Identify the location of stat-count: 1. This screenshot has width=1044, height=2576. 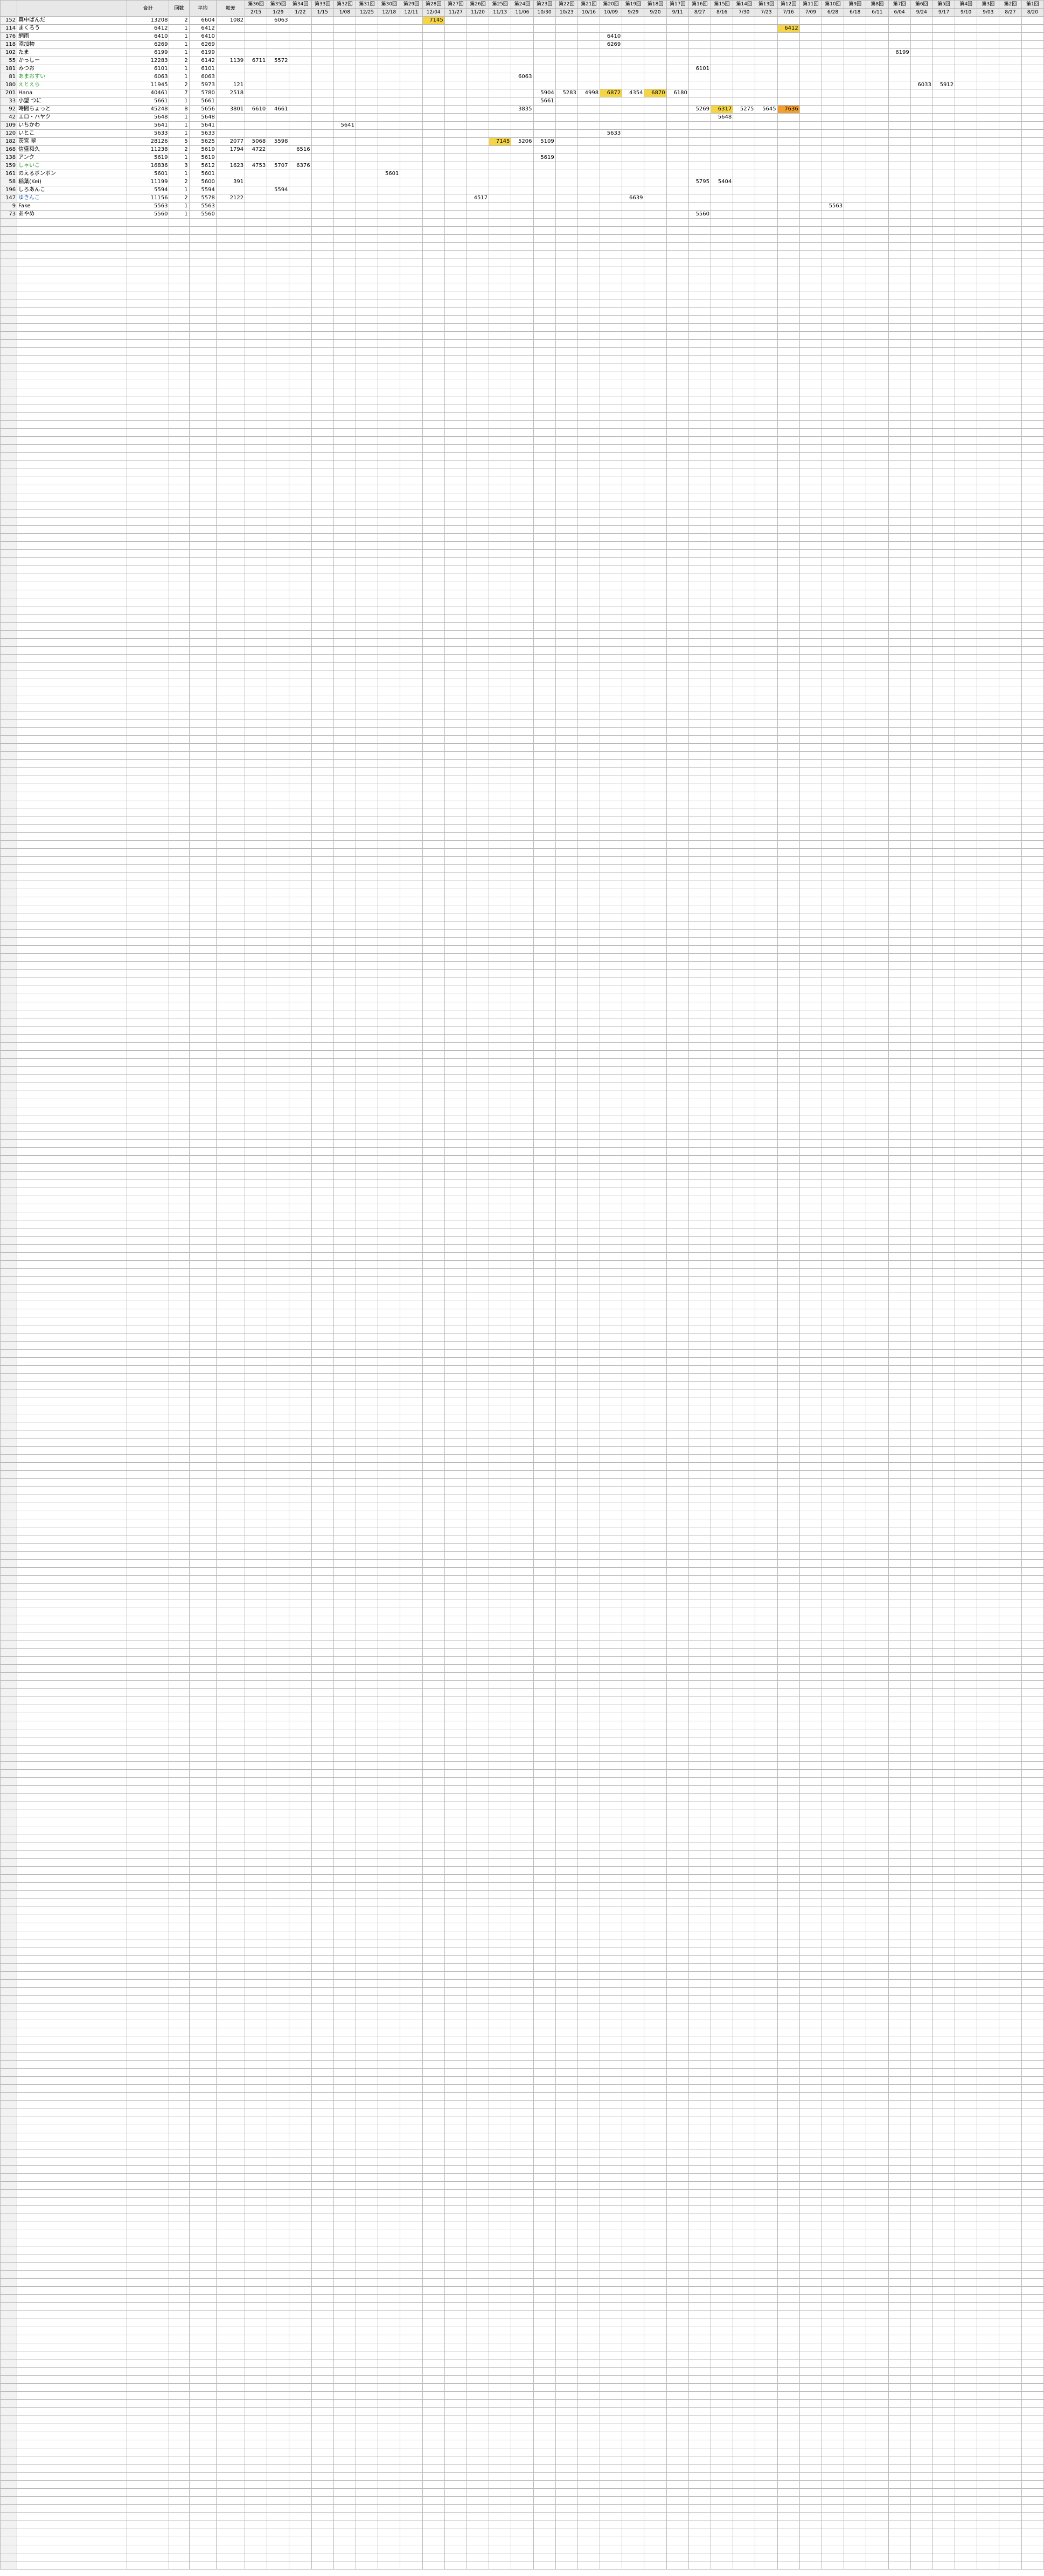
(179, 214).